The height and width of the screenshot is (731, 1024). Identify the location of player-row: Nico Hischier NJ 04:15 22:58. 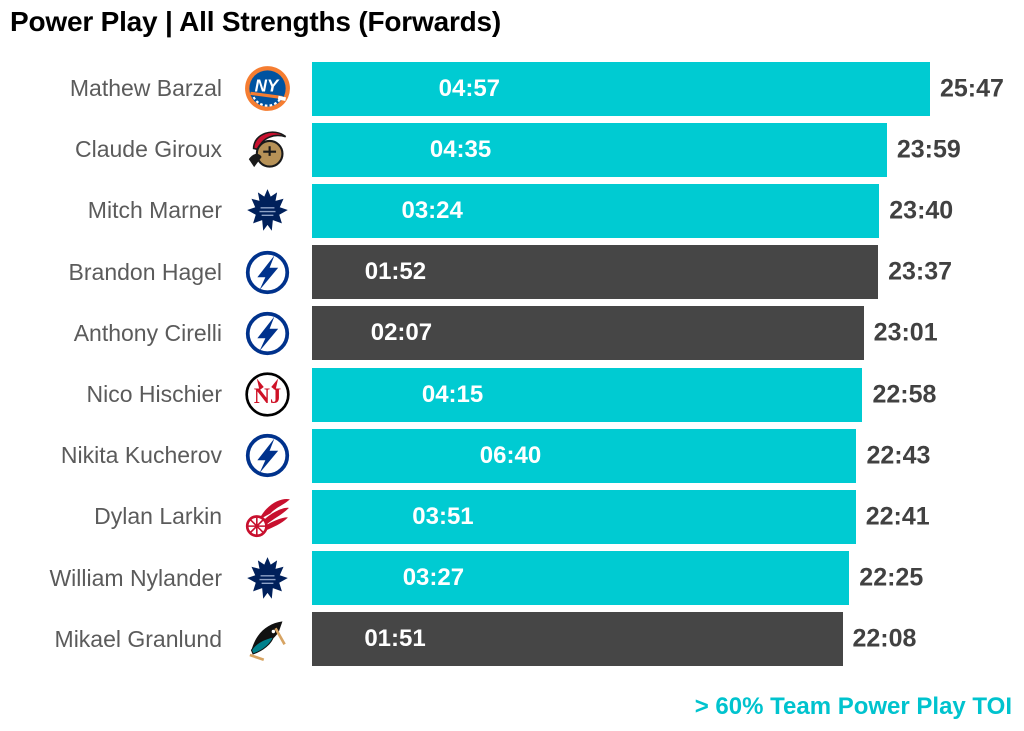
(512, 394).